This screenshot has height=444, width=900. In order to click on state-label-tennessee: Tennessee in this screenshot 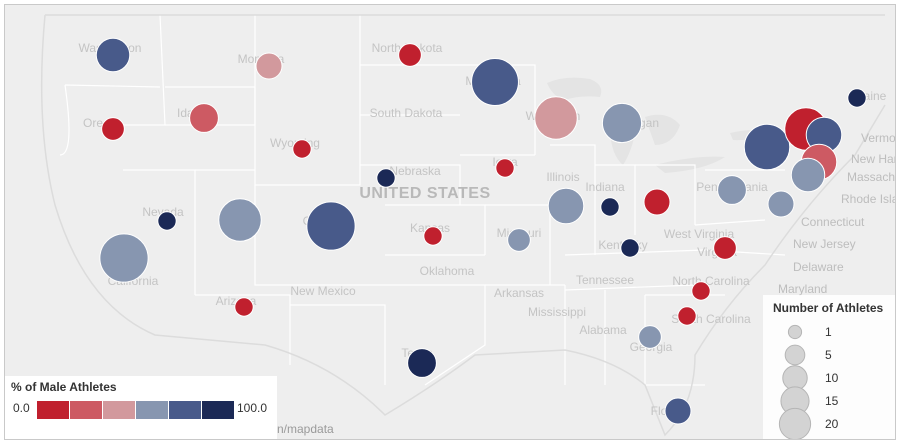, I will do `click(605, 280)`.